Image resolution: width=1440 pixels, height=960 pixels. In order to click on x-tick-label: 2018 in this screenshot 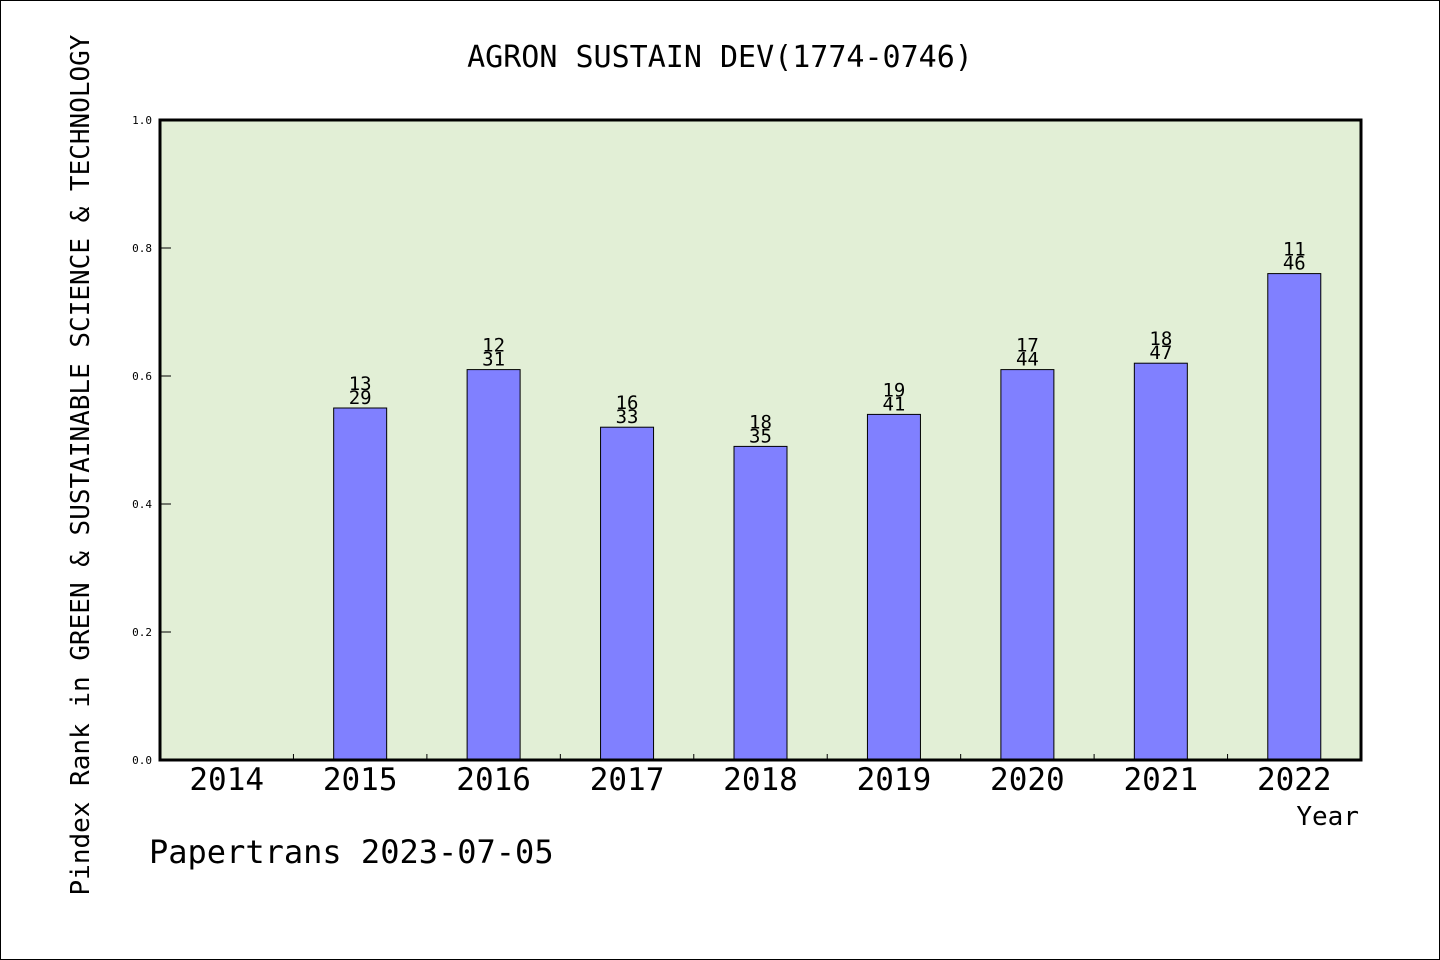, I will do `click(760, 780)`.